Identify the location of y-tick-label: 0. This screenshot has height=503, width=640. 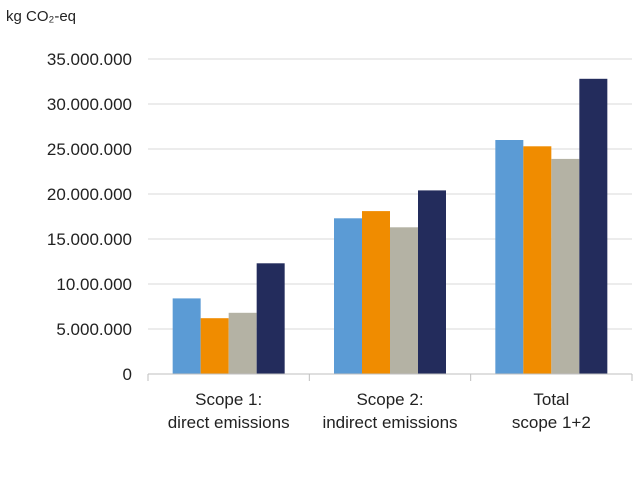
(127, 374).